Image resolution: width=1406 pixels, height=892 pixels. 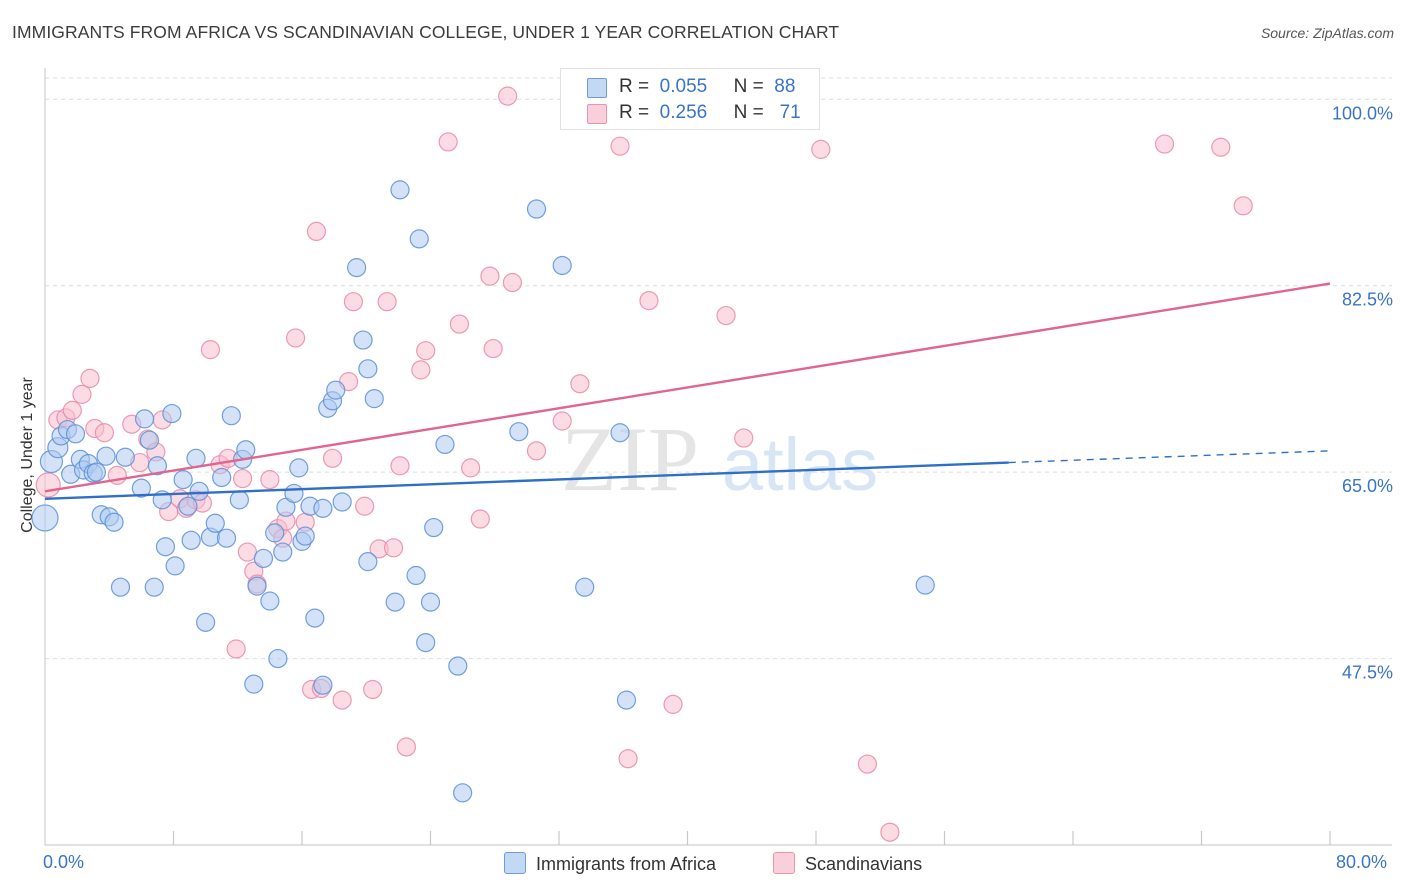 What do you see at coordinates (785, 86) in the screenshot?
I see `legend-blue-n-value: 88` at bounding box center [785, 86].